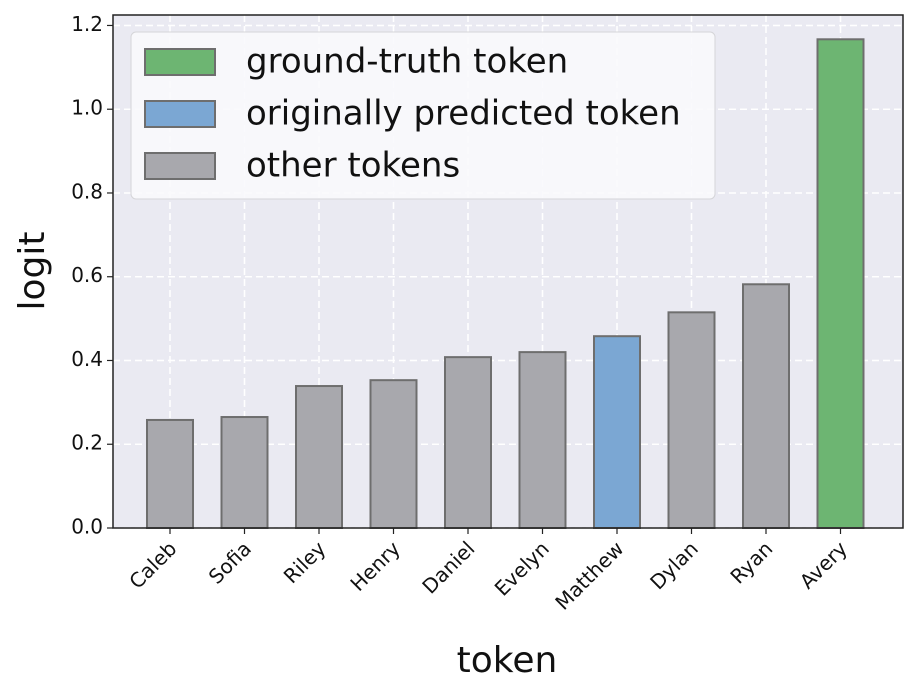 The image size is (914, 698). What do you see at coordinates (353, 166) in the screenshot?
I see `legend-label: other tokens` at bounding box center [353, 166].